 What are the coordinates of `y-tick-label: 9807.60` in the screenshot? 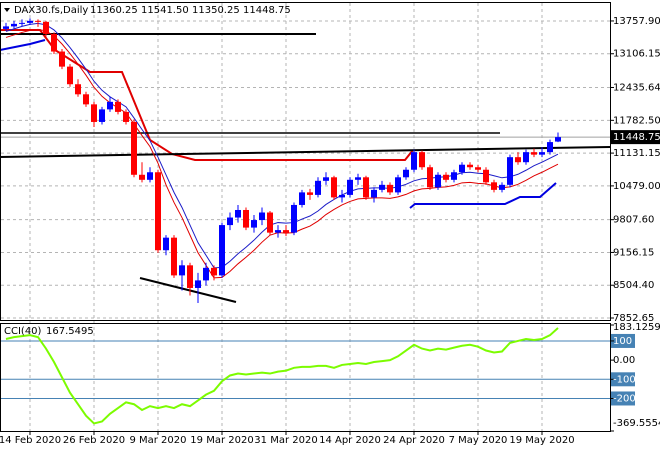 It's located at (633, 220).